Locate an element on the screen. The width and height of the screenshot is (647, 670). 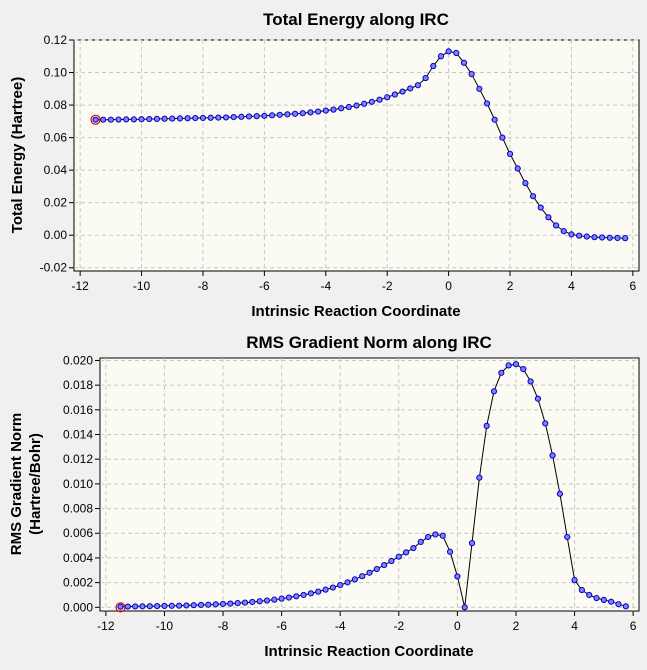
current-point-marker is located at coordinates (95, 119).